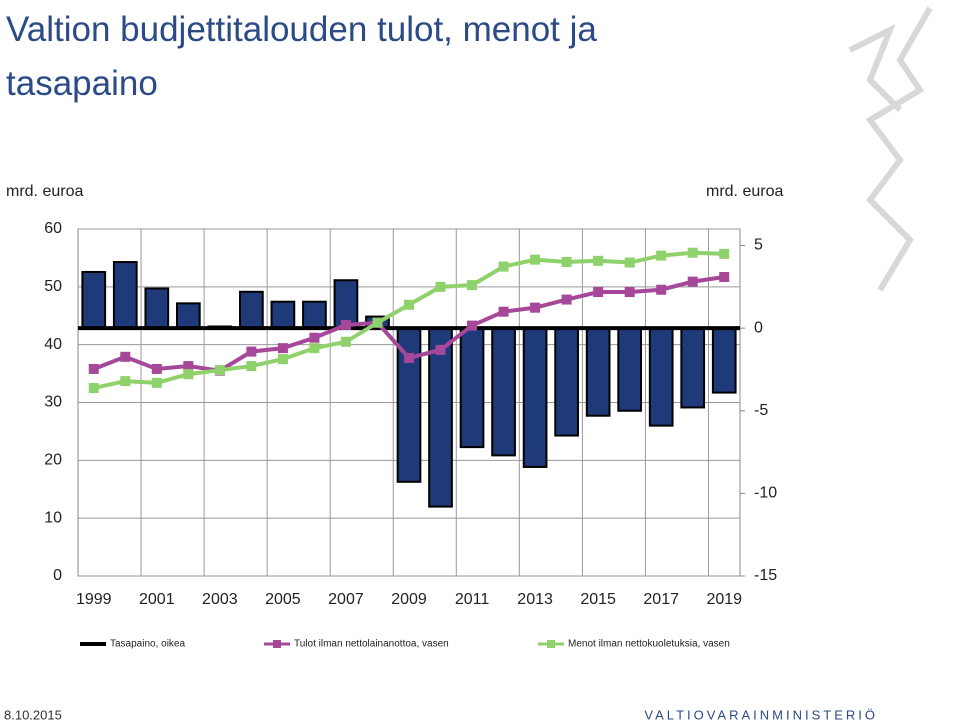 The height and width of the screenshot is (727, 960). Describe the element at coordinates (598, 599) in the screenshot. I see `x-tick-label: 2015` at that location.